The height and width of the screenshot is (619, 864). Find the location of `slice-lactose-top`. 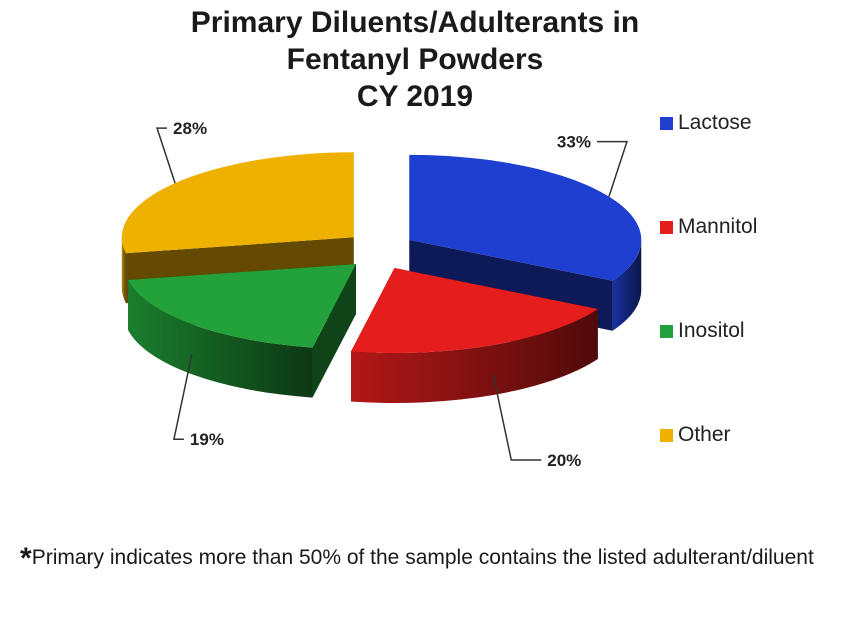

slice-lactose-top is located at coordinates (525, 217).